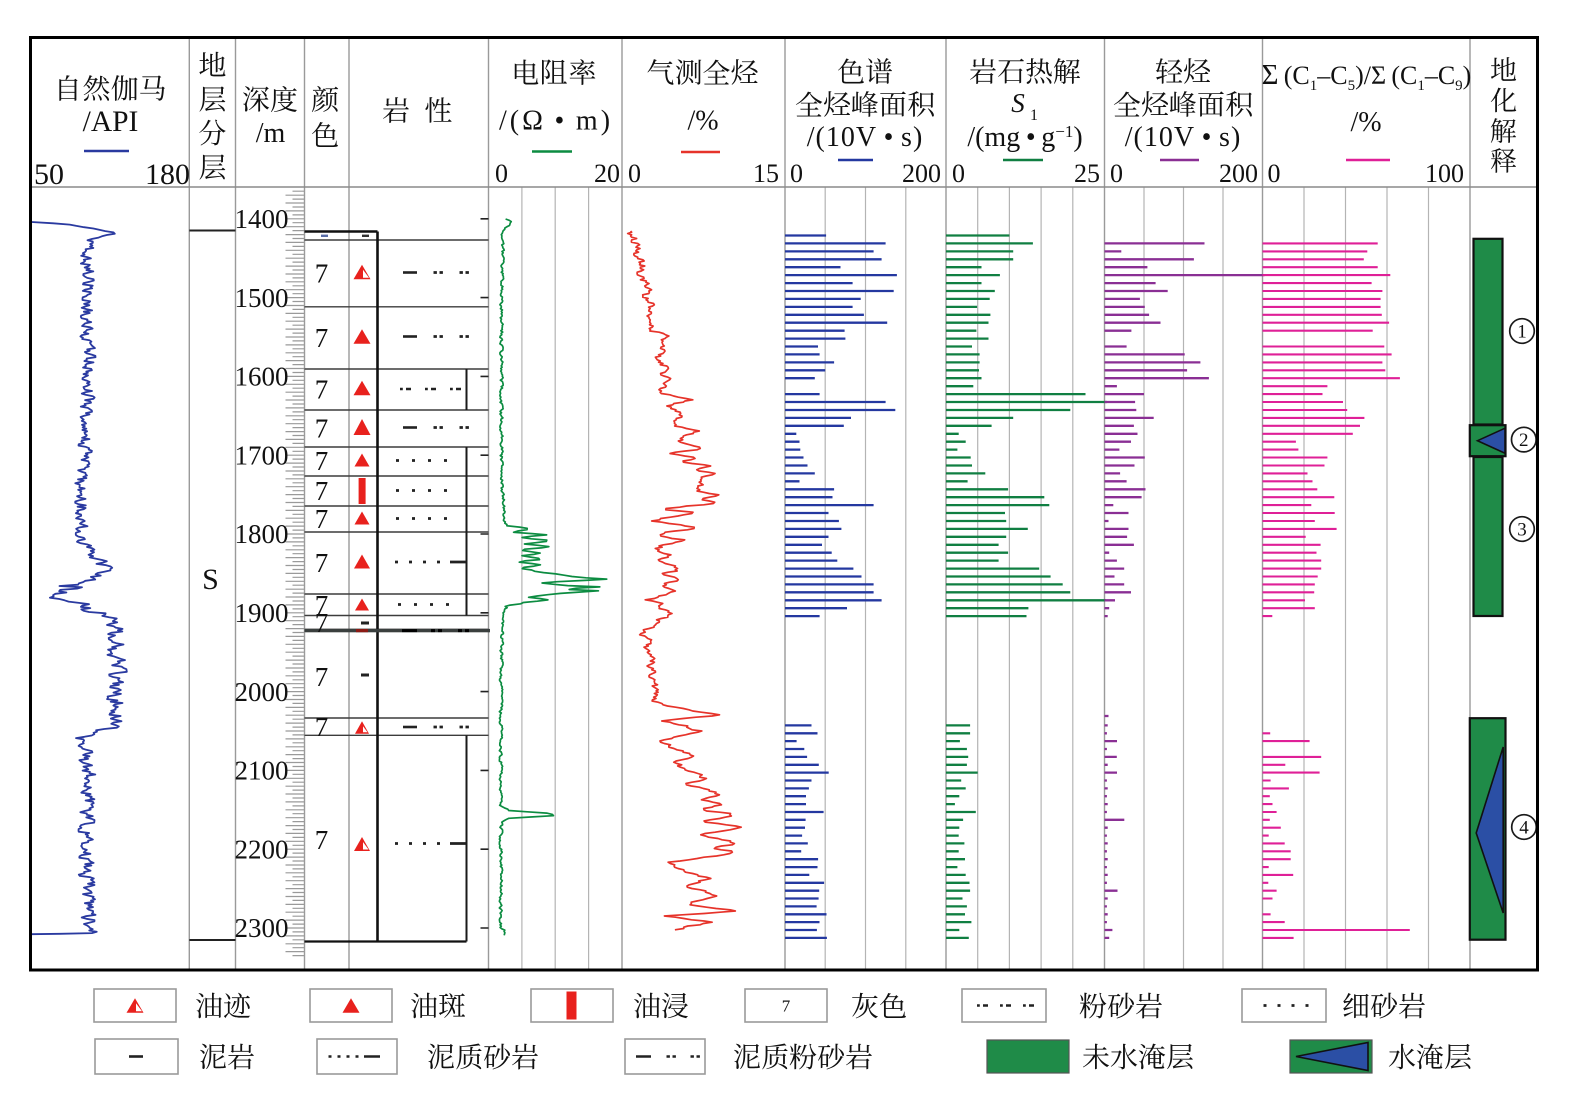 This screenshot has height=1106, width=1571. Describe the element at coordinates (262, 771) in the screenshot. I see `svg-text: 2100` at that location.